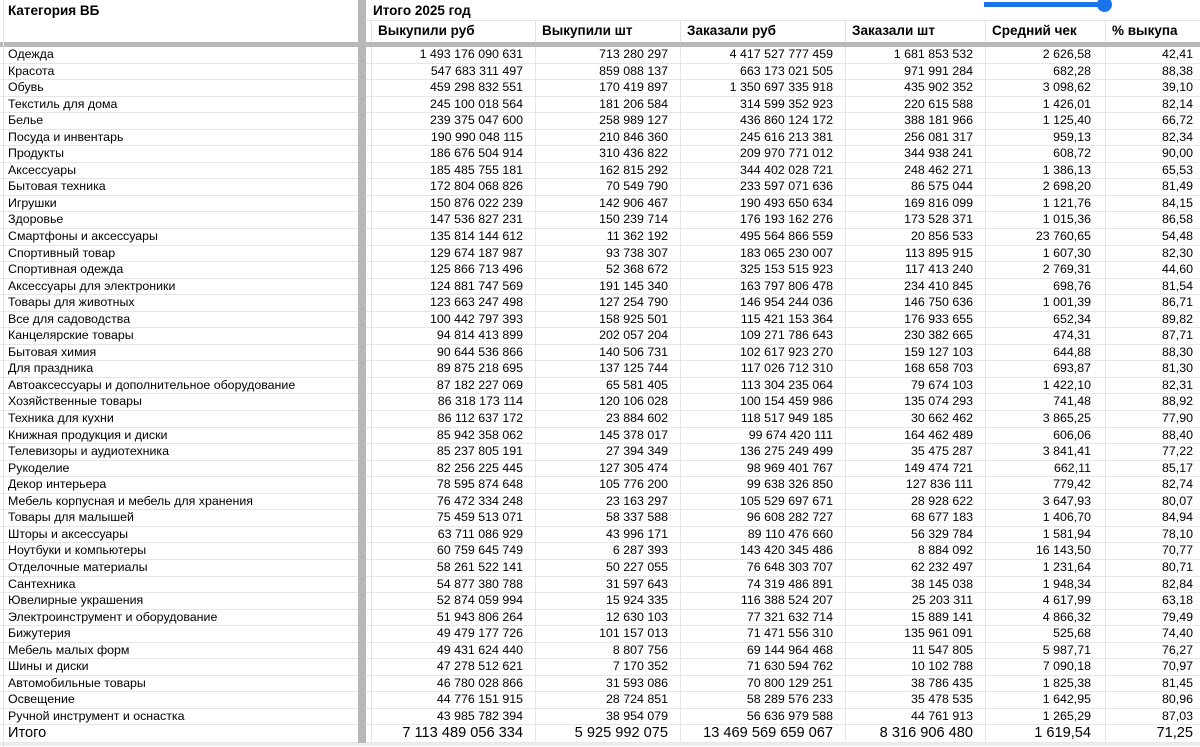 This screenshot has width=1200, height=747. I want to click on avg-check-cell: 1 231,64, so click(1046, 568).